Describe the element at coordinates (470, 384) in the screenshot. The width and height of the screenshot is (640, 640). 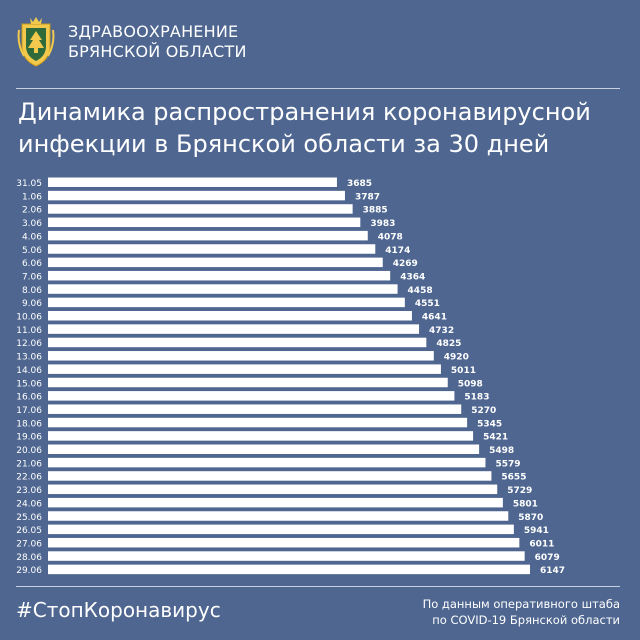
I see `value-label: 5098` at that location.